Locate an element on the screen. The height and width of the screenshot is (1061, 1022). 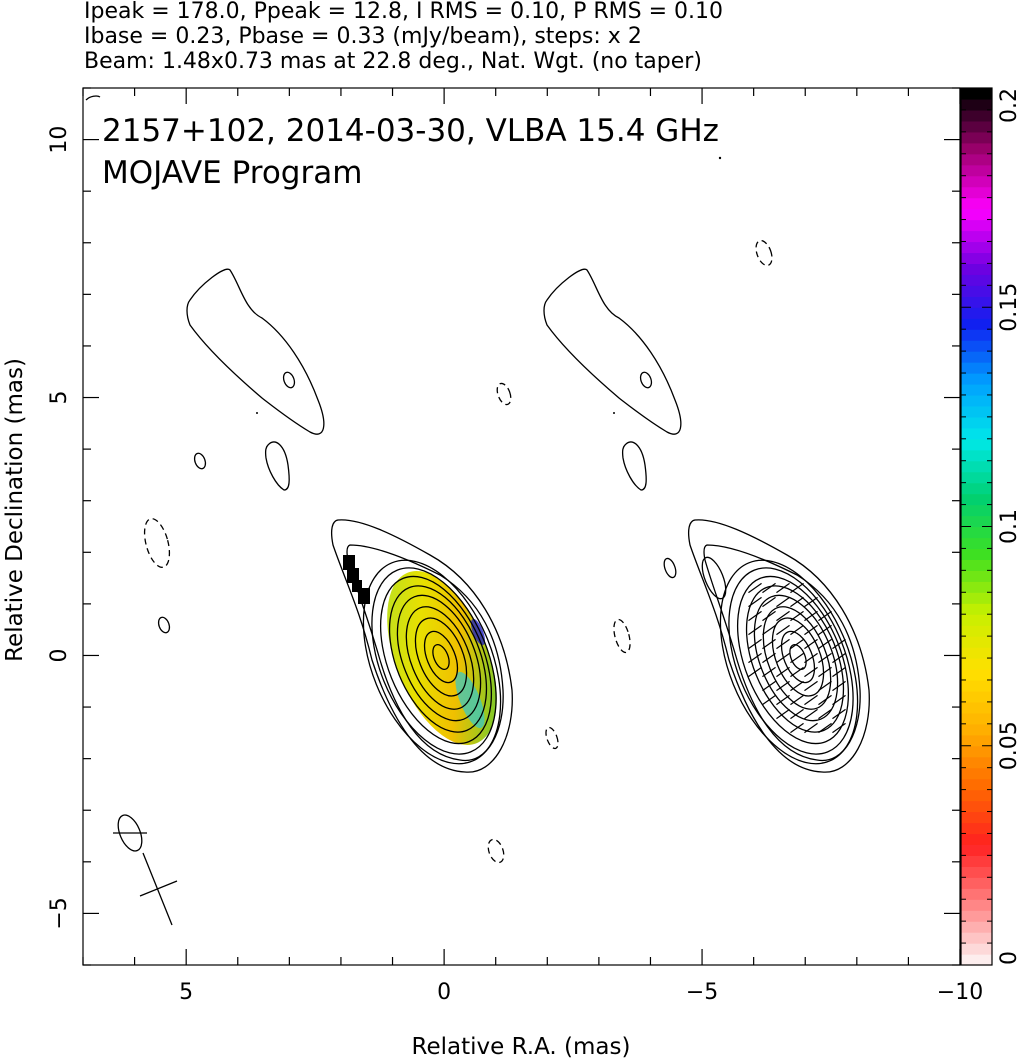
colorbar is located at coordinates (976, 527).